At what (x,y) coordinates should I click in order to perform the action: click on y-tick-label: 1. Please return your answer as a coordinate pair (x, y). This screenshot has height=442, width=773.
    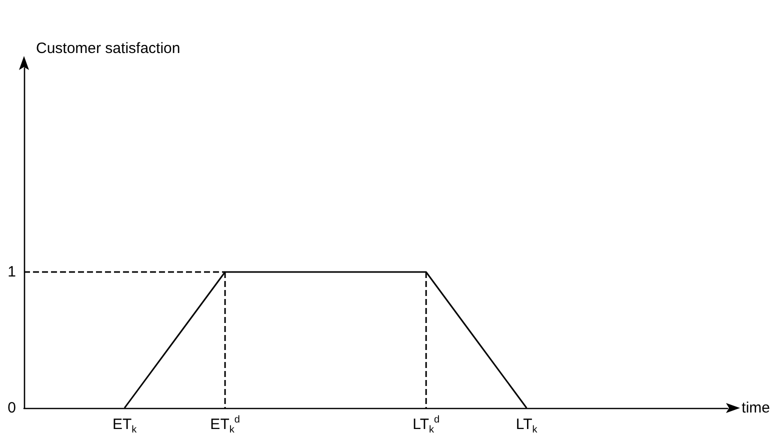
    Looking at the image, I should click on (12, 272).